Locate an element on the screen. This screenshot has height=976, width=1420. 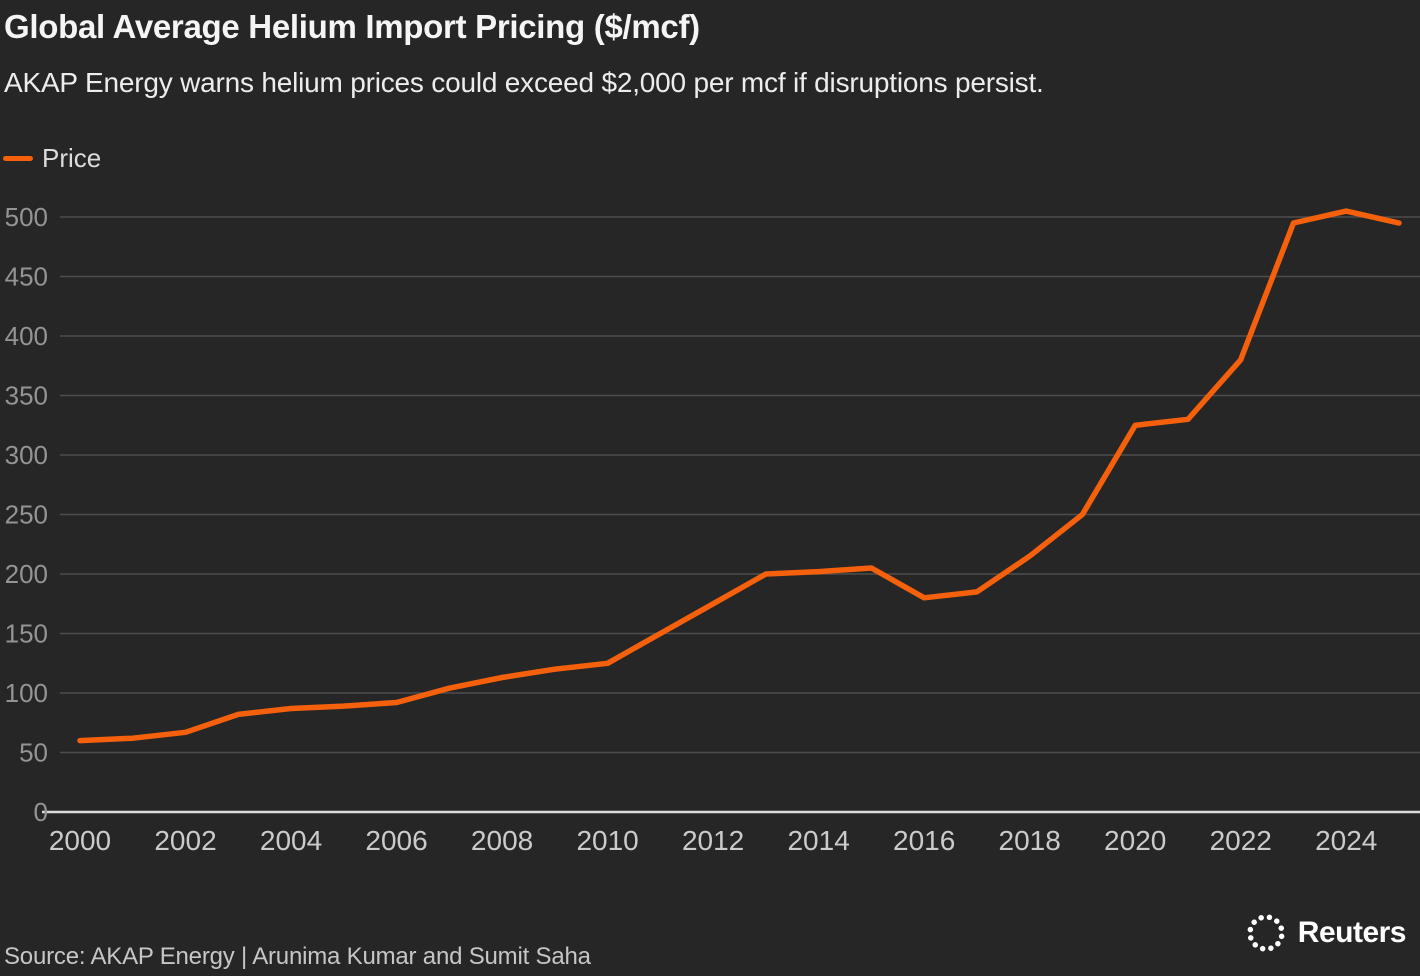
legend-label: Price is located at coordinates (72, 158).